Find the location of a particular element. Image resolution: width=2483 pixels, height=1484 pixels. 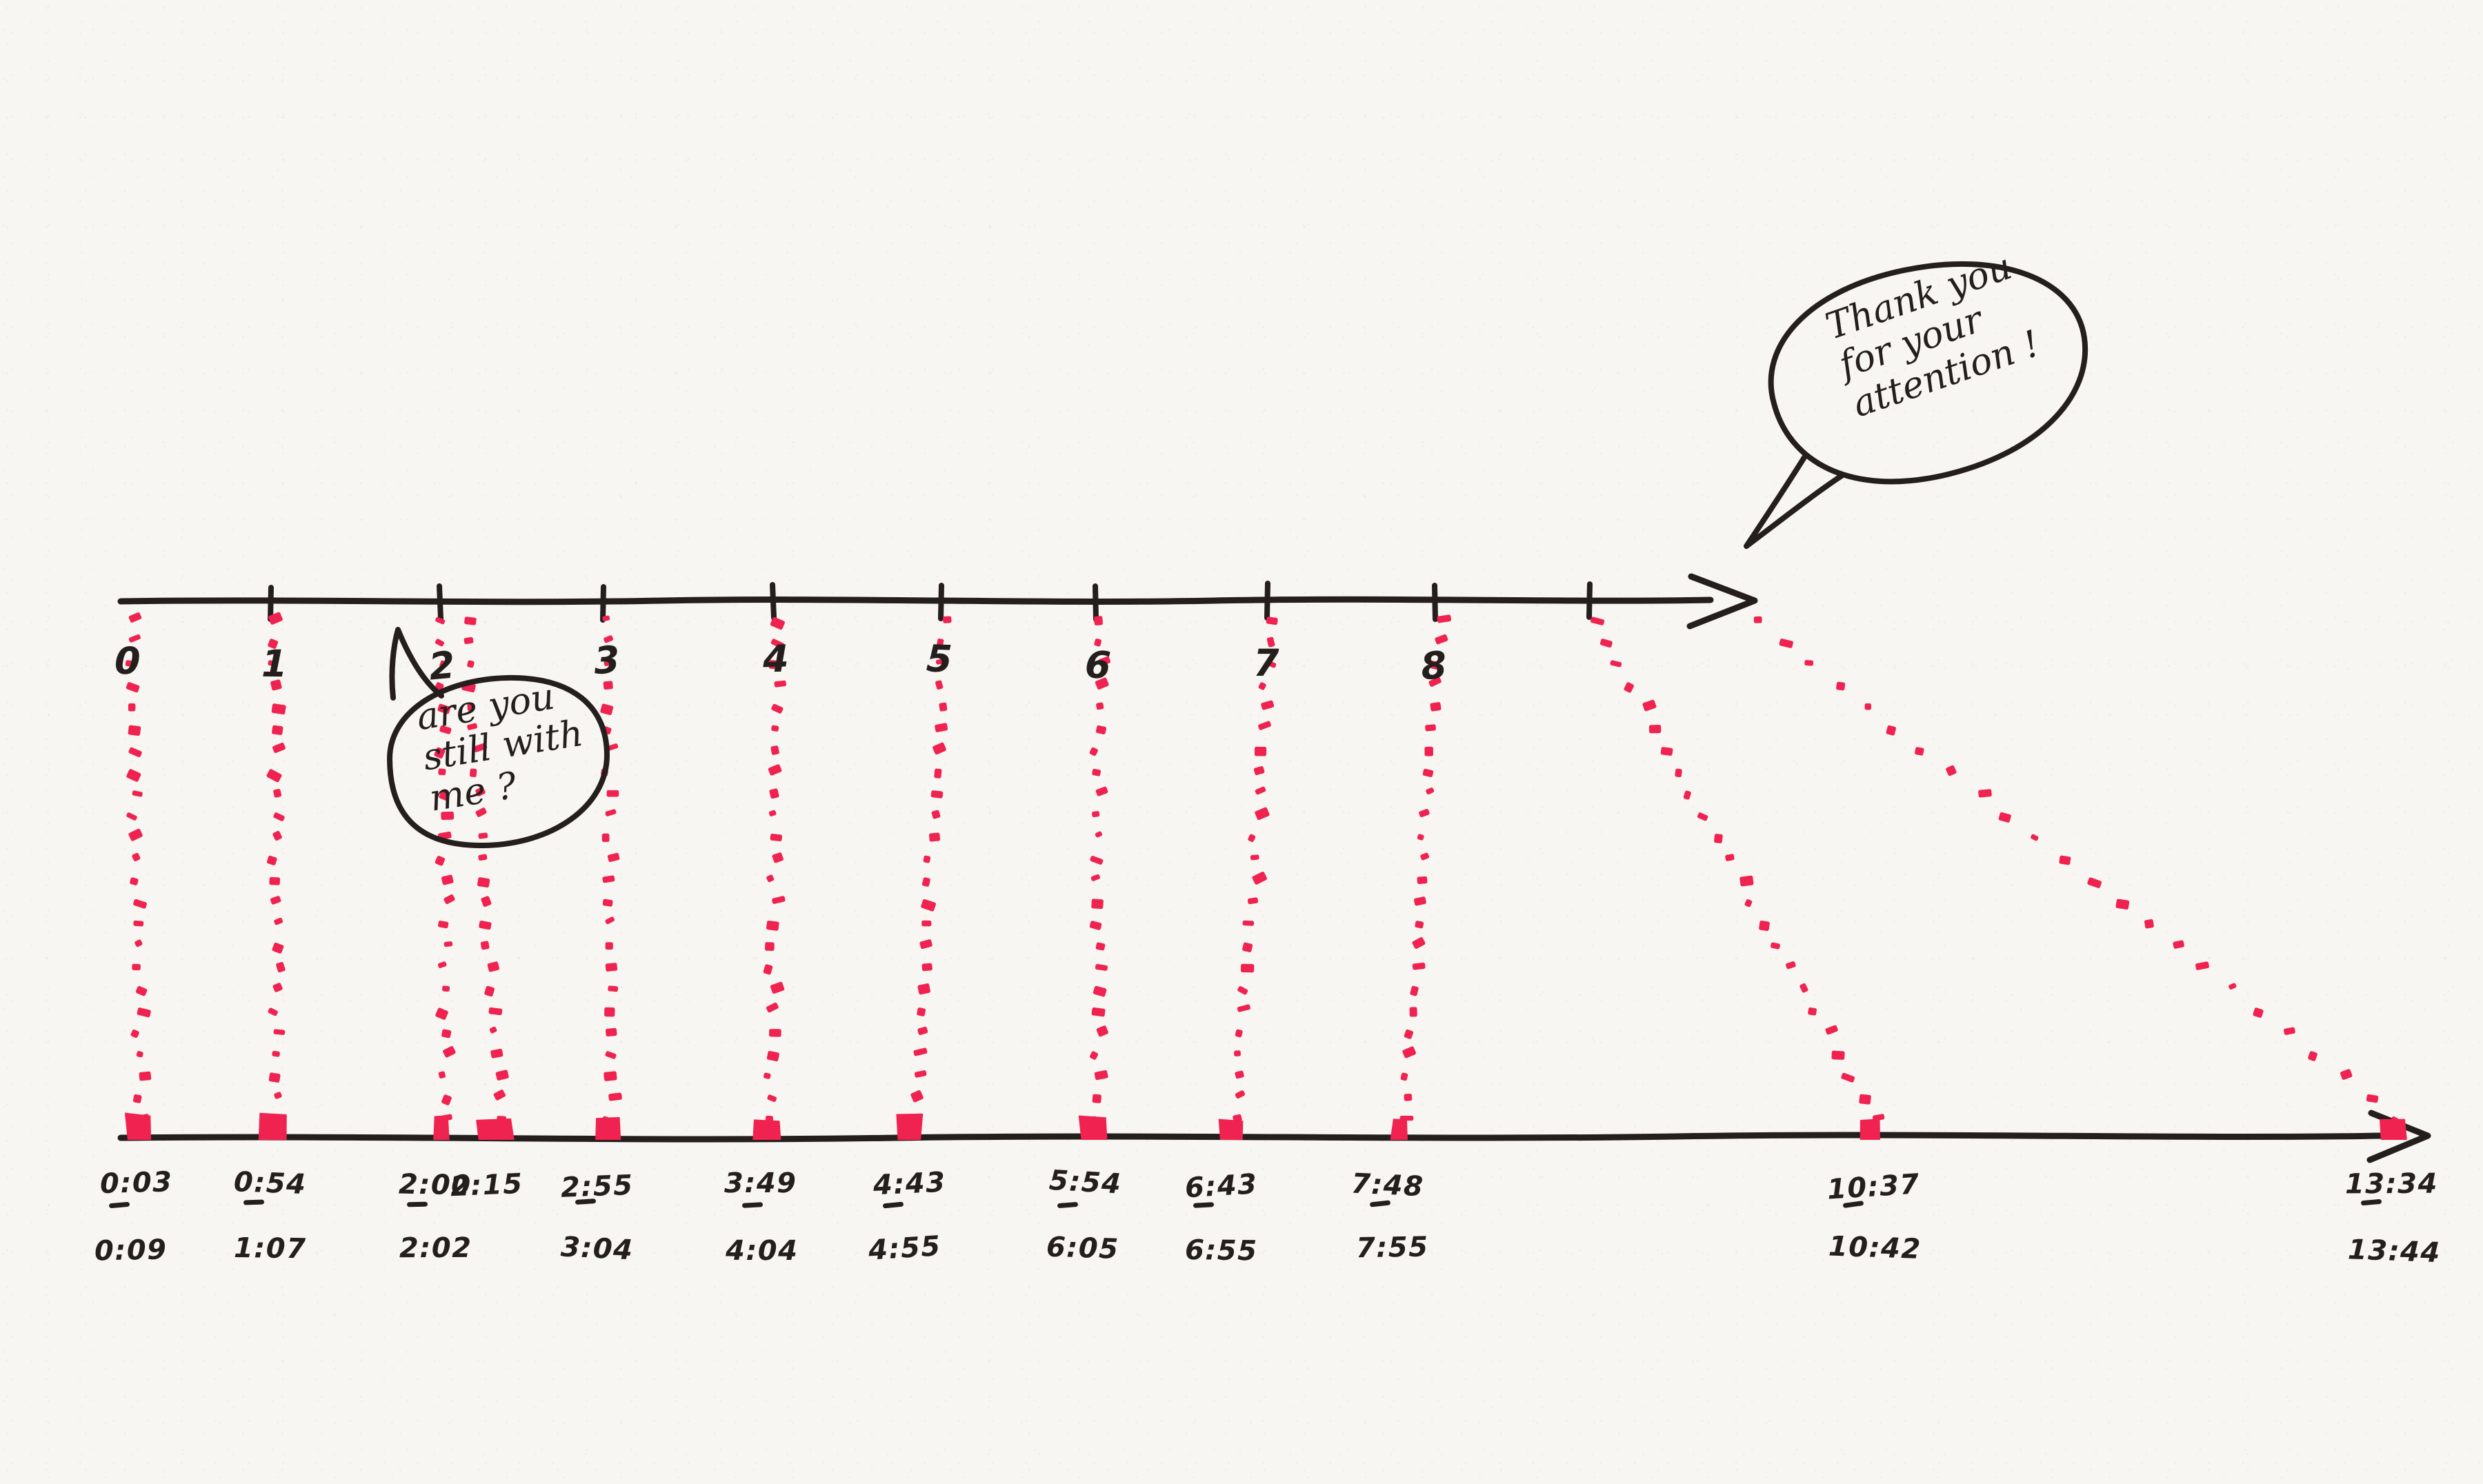

top-axis-ticks is located at coordinates (931, 602).